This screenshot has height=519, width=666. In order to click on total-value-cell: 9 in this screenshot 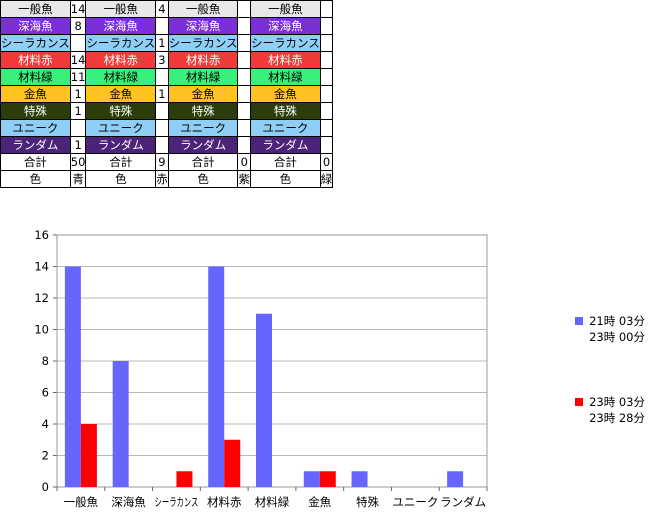, I will do `click(162, 162)`.